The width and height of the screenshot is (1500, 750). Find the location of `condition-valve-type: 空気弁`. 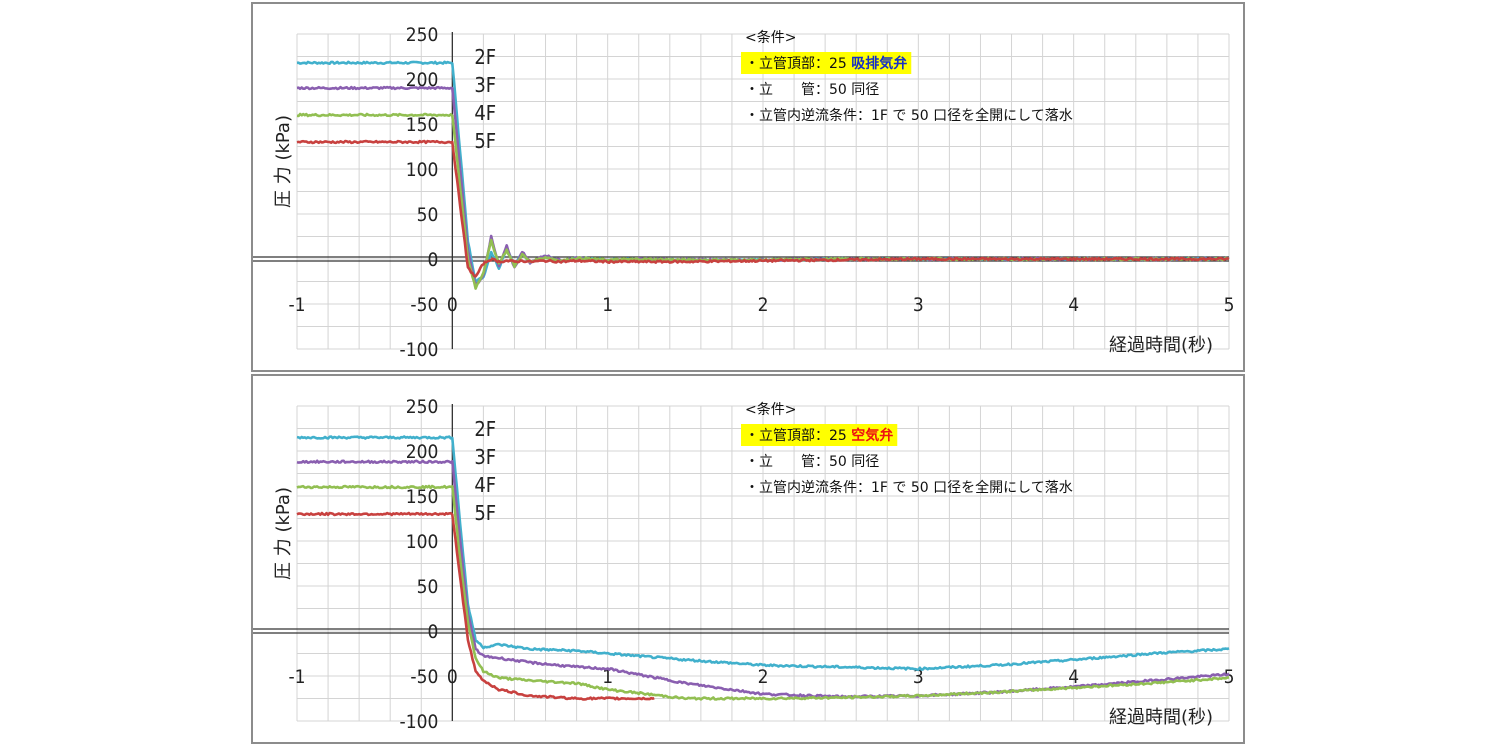

condition-valve-type: 空気弁 is located at coordinates (872, 435).